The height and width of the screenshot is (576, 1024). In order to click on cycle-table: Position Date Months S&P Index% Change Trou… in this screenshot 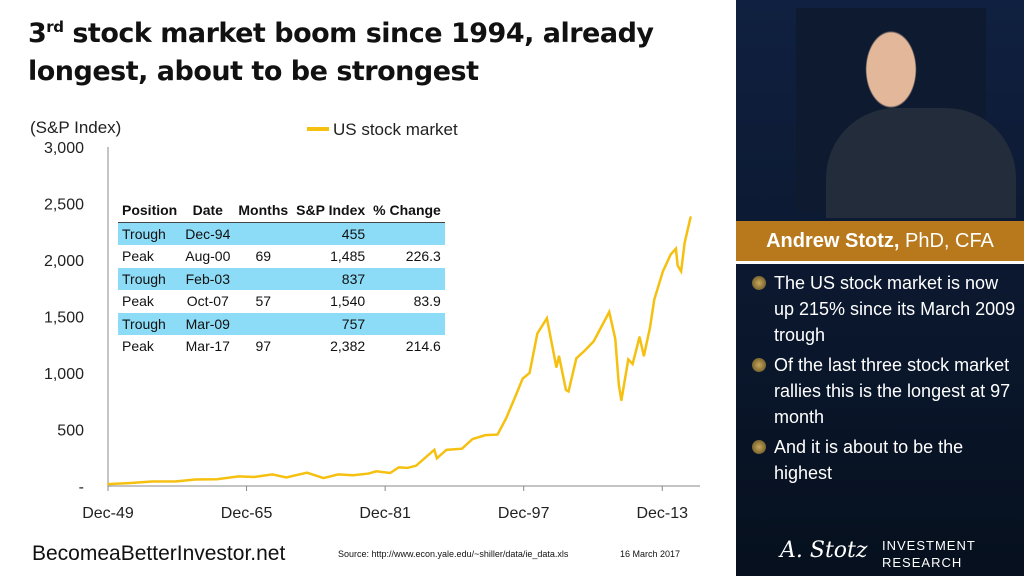, I will do `click(281, 278)`.